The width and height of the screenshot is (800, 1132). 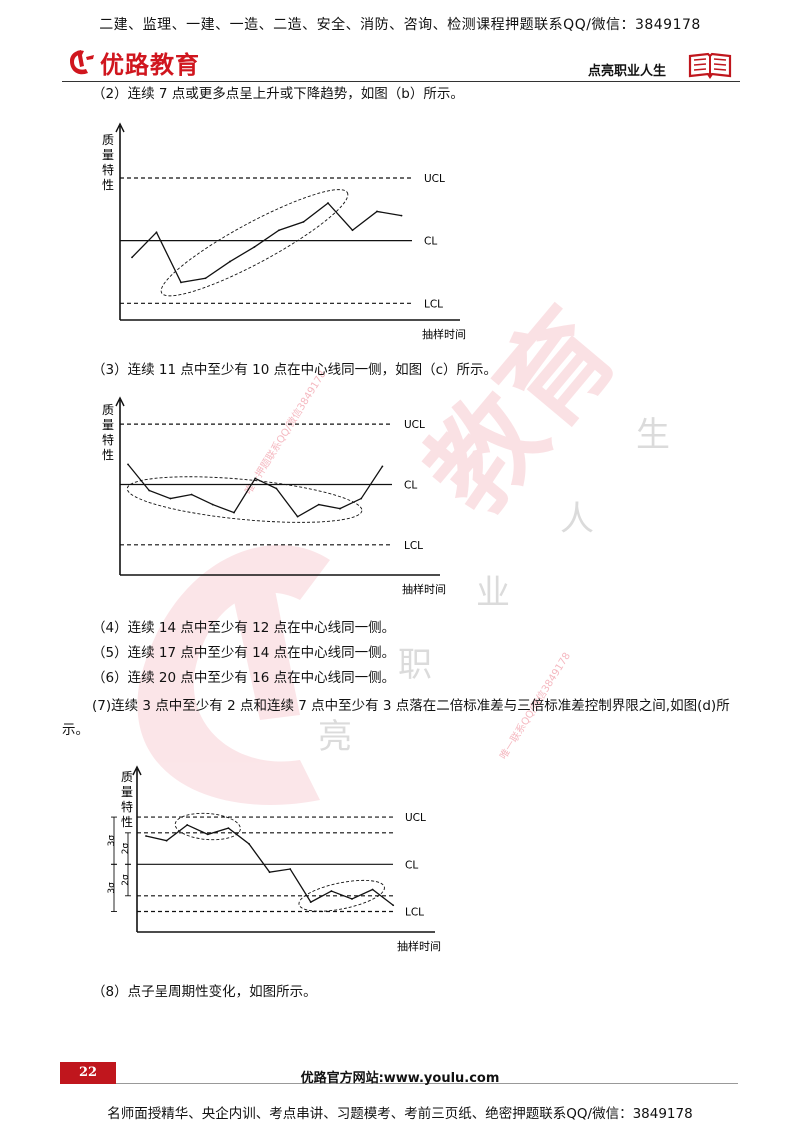 I want to click on header-divider, so click(x=401, y=81).